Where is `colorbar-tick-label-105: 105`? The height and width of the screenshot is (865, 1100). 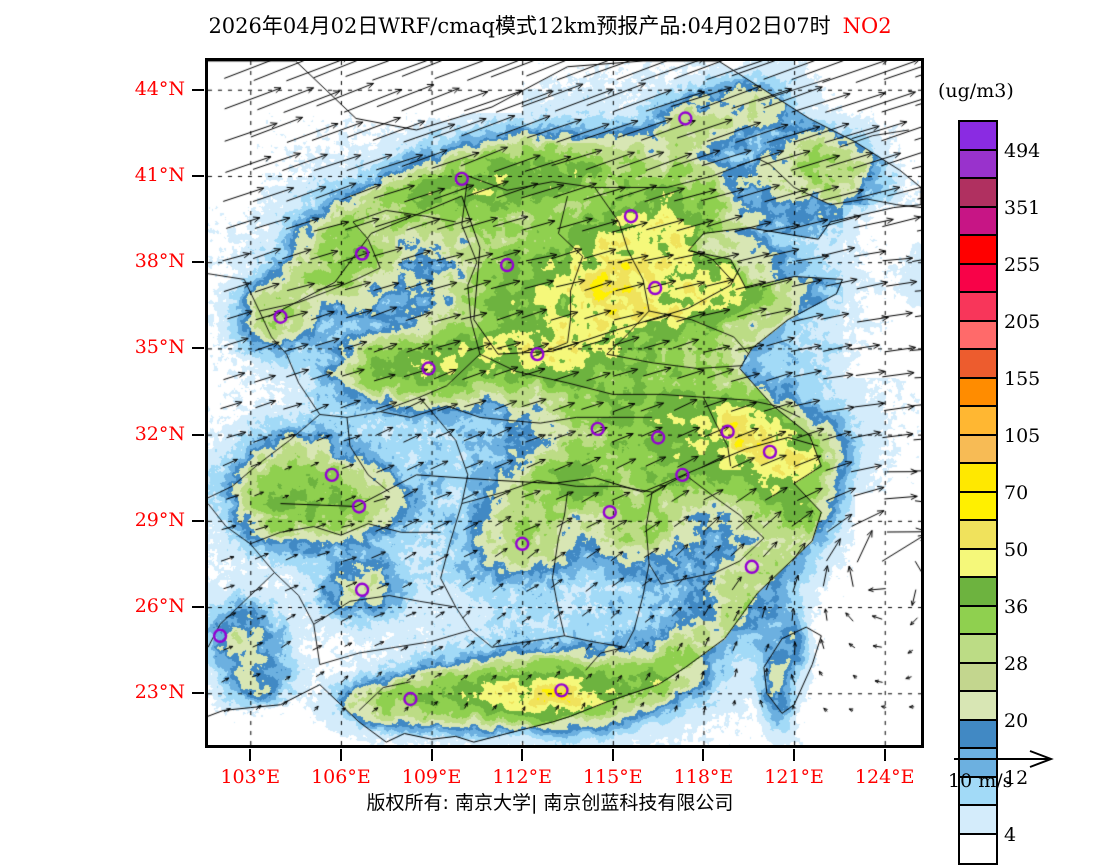 colorbar-tick-label-105: 105 is located at coordinates (1022, 435).